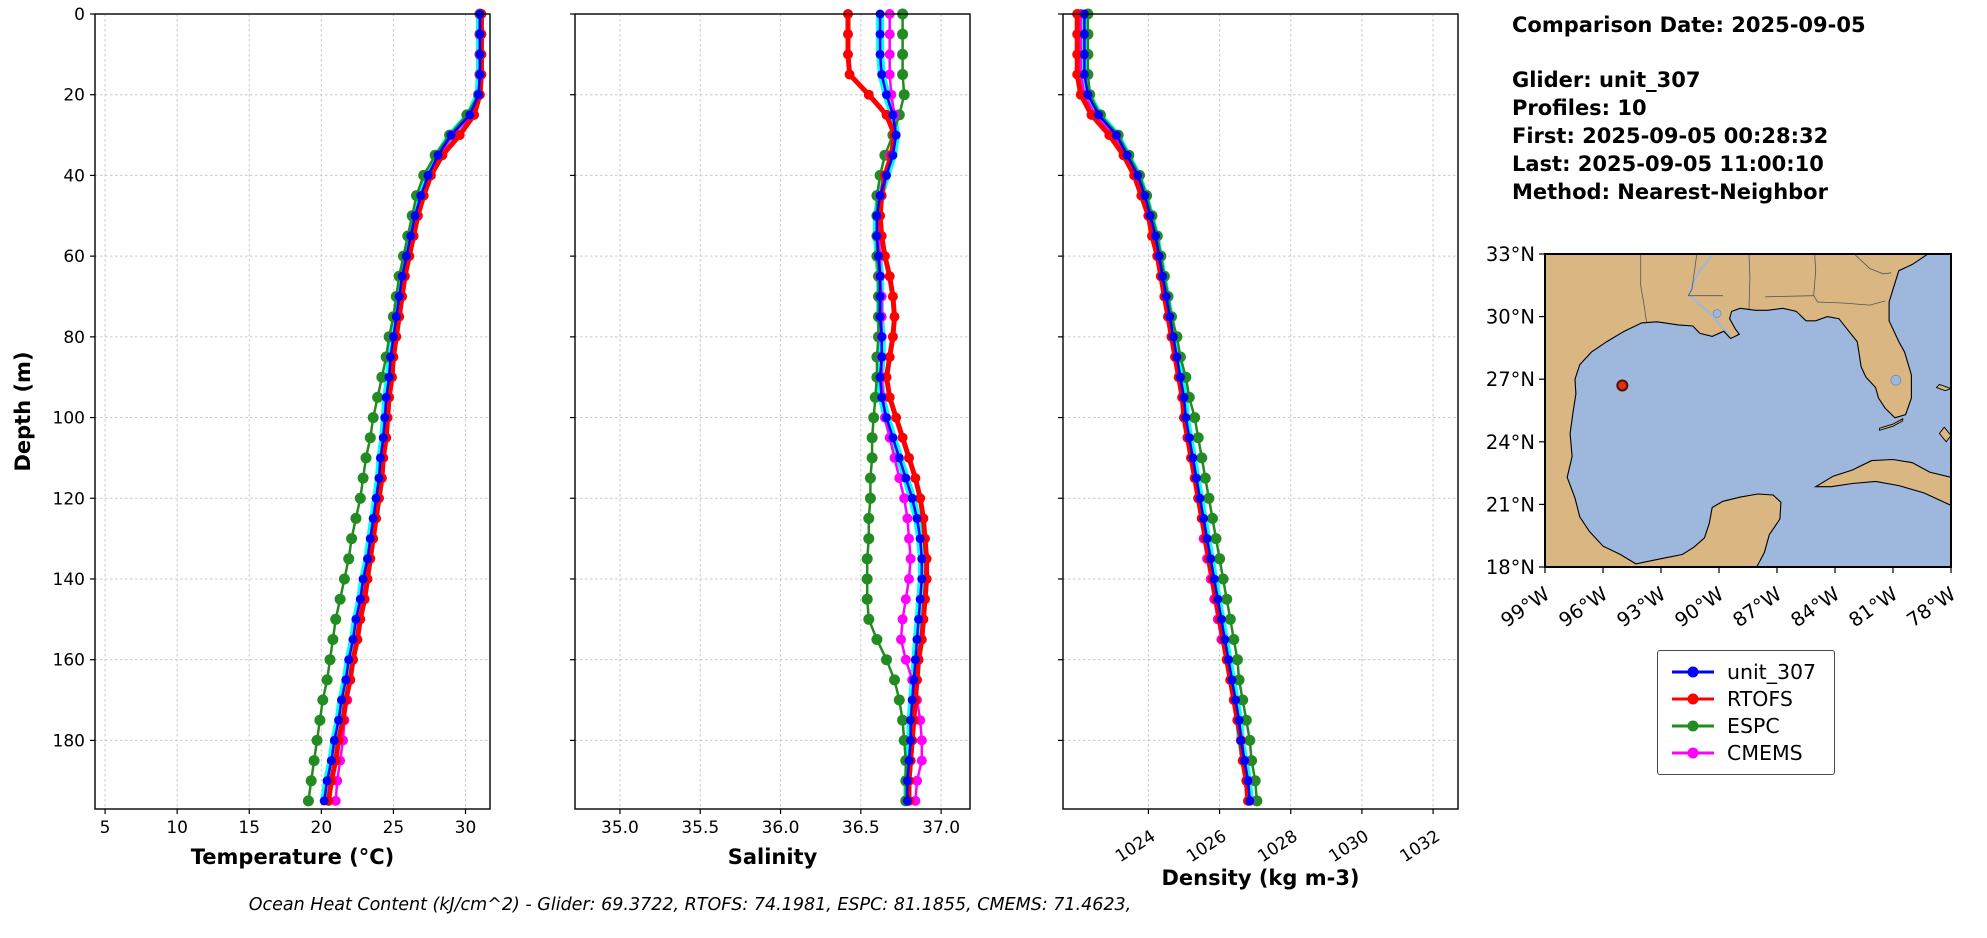 The image size is (1987, 938). Describe the element at coordinates (1641, 607) in the screenshot. I see `longitude-tick-label: 93°W` at that location.